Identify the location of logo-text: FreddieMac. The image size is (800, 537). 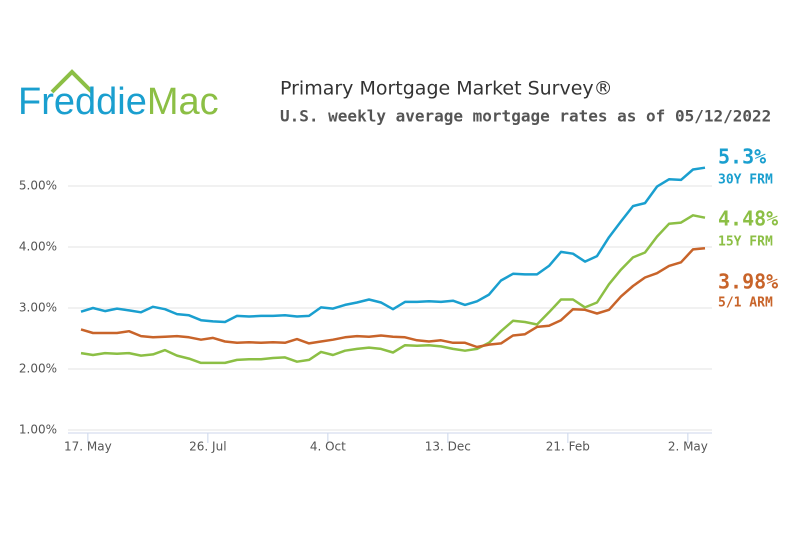
(118, 102).